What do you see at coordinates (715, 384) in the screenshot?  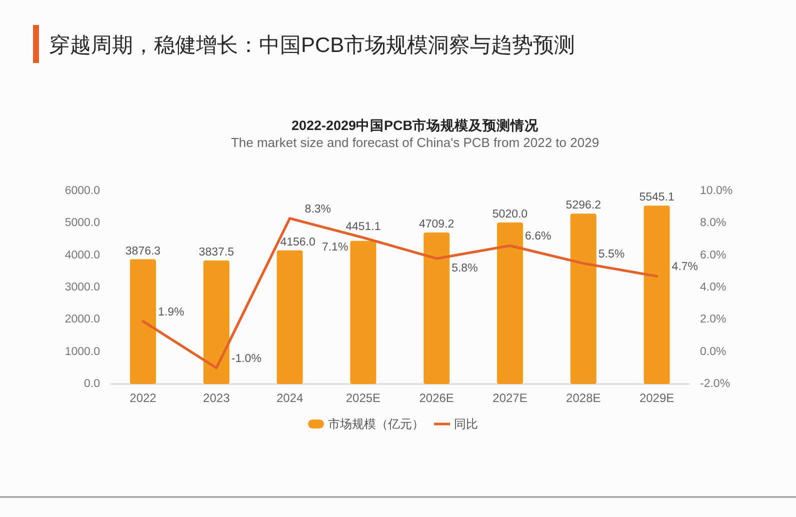 I see `y2-tick-label: -2.0%` at bounding box center [715, 384].